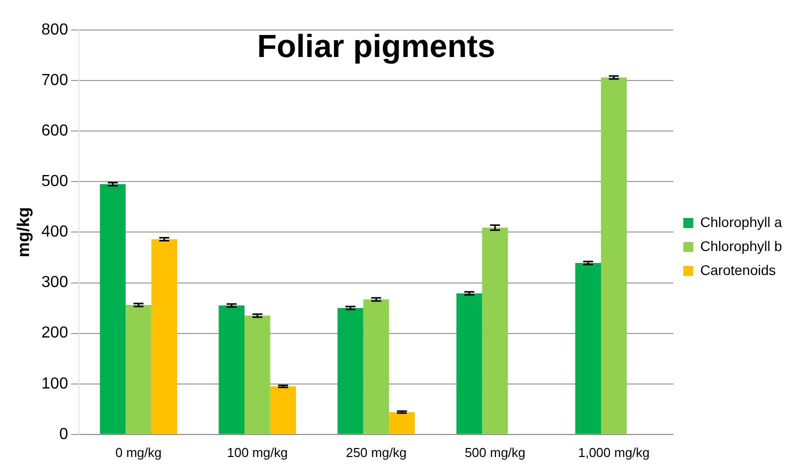  Describe the element at coordinates (54, 80) in the screenshot. I see `y-tick-label: 700` at that location.